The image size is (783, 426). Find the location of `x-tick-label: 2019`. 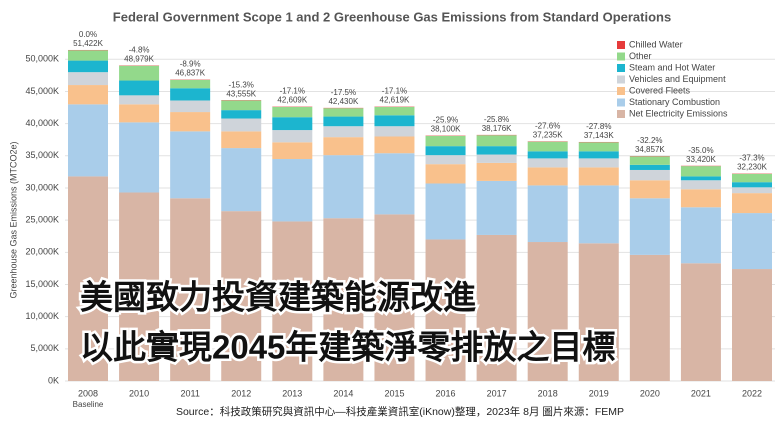

x-tick-label: 2019 is located at coordinates (599, 393).